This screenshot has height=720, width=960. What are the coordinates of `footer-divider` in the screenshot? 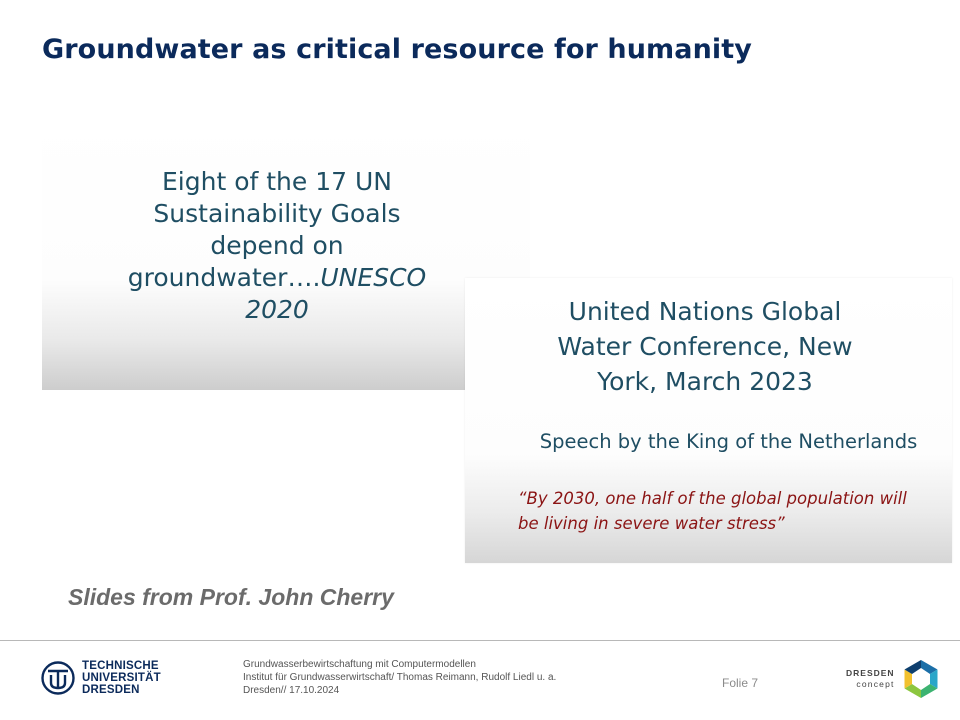 It's located at (480, 640).